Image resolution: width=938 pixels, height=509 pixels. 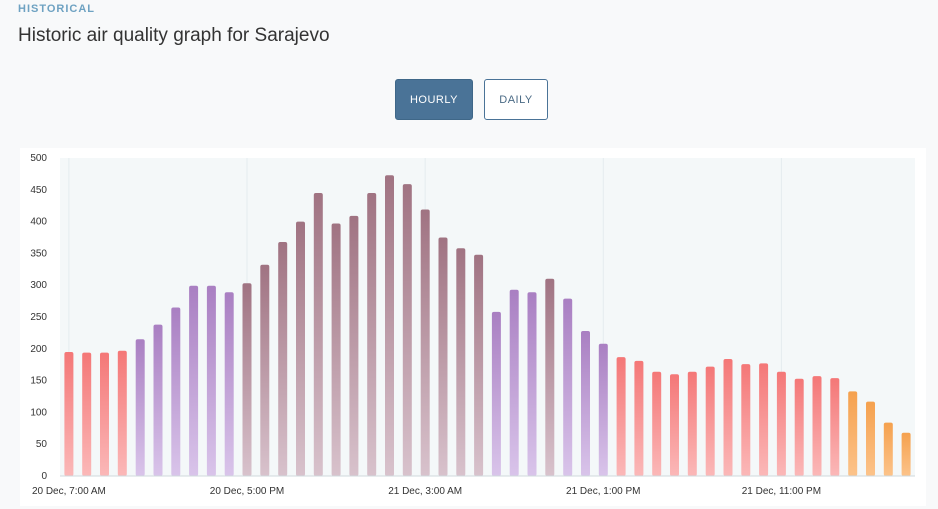 What do you see at coordinates (434, 99) in the screenshot?
I see `hourly-button: HOURLY` at bounding box center [434, 99].